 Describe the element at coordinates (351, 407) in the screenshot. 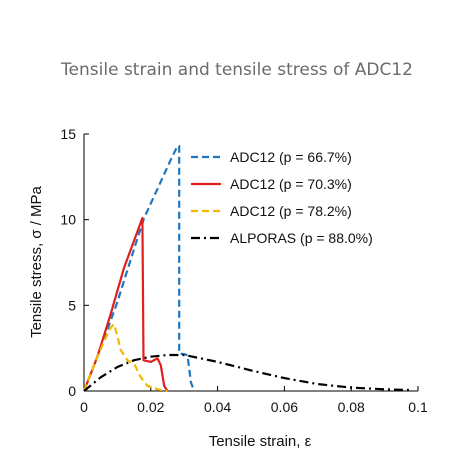

I see `x-tick-label: 0.08` at that location.